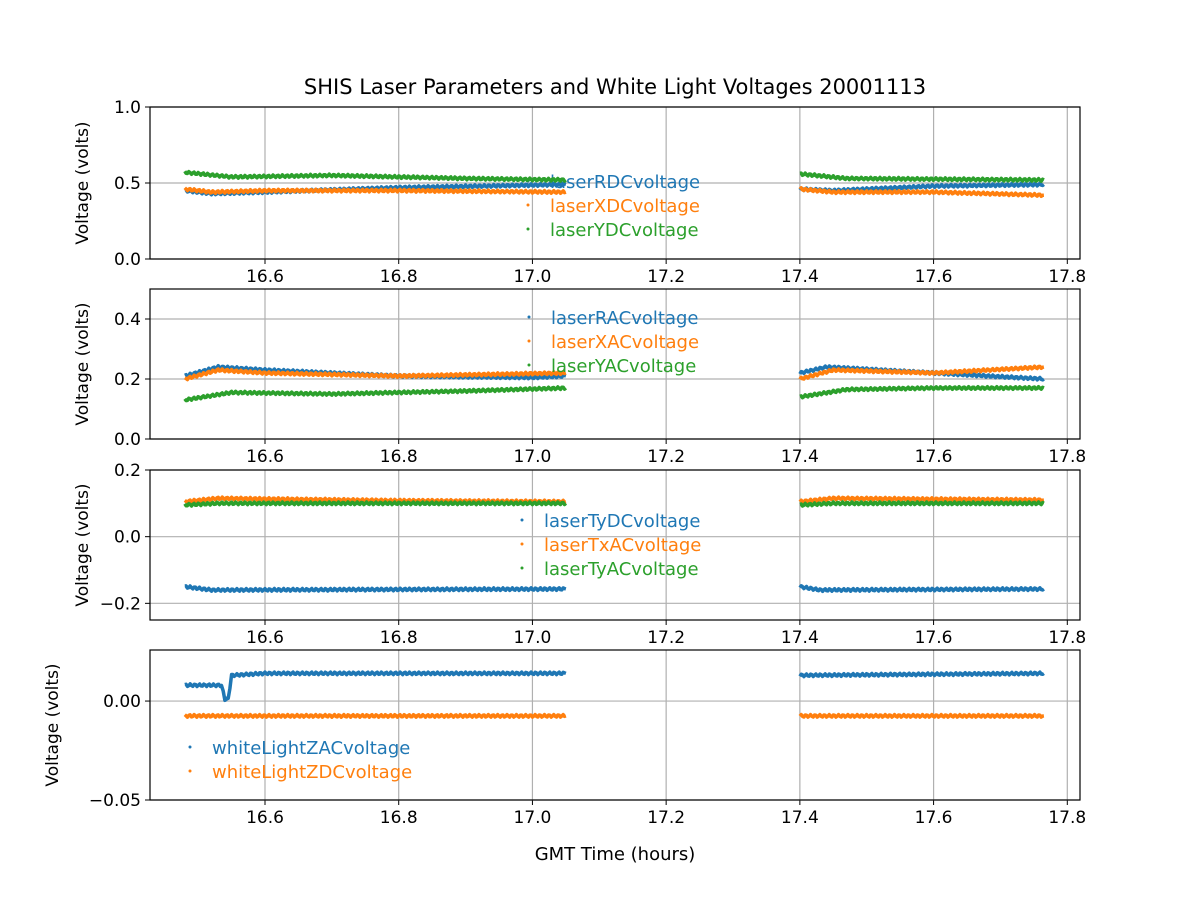 The image size is (1200, 900). I want to click on legend-label: whiteLightZDCvoltage, so click(312, 772).